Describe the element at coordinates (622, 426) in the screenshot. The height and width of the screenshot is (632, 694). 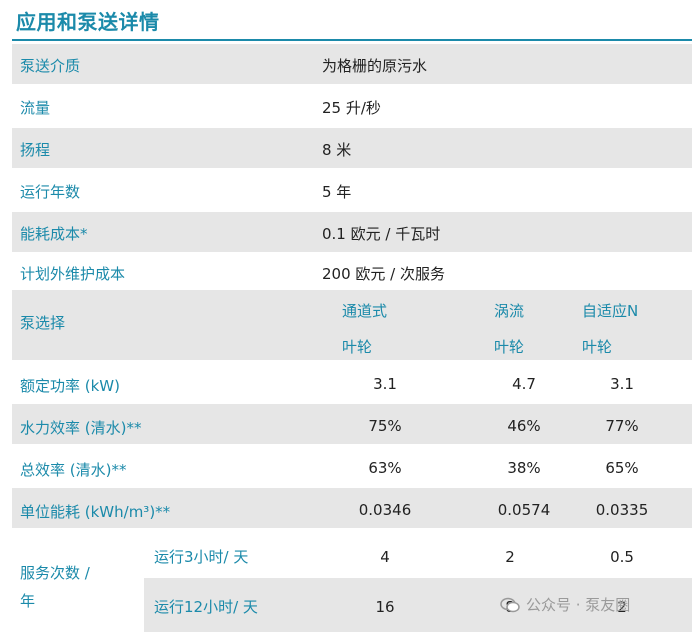
I see `metric-value: 77%` at that location.